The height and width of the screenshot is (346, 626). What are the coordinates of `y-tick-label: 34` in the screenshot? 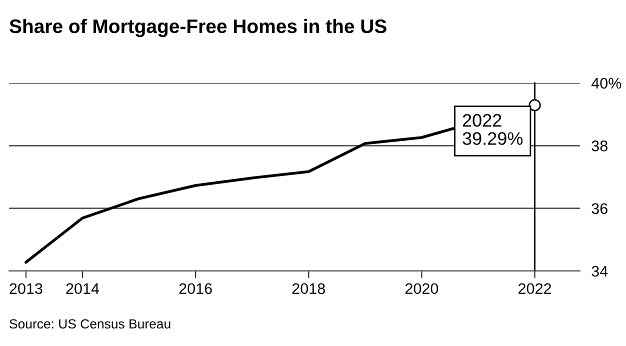 It's located at (600, 271).